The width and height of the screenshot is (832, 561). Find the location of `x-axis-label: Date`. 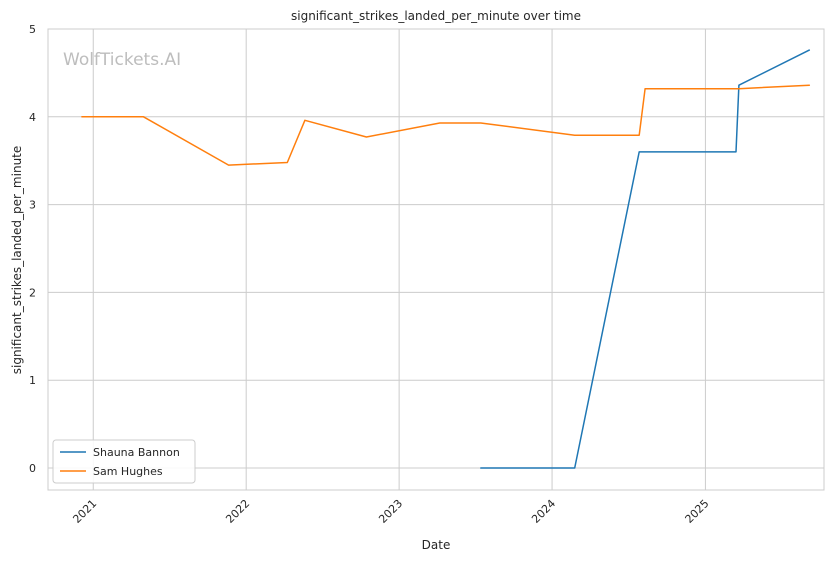

x-axis-label: Date is located at coordinates (436, 545).